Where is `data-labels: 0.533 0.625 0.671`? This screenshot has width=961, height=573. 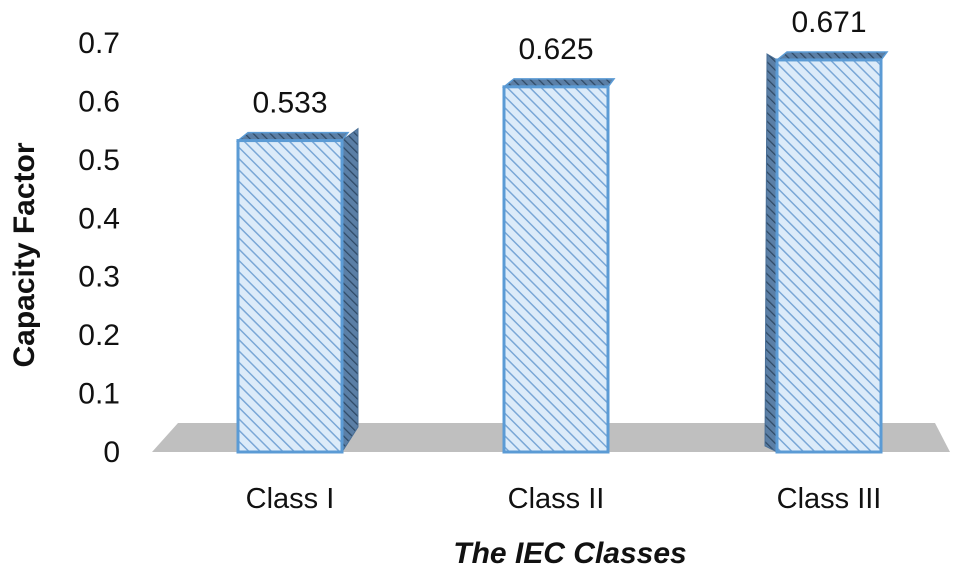 data-labels: 0.533 0.625 0.671 is located at coordinates (559, 63).